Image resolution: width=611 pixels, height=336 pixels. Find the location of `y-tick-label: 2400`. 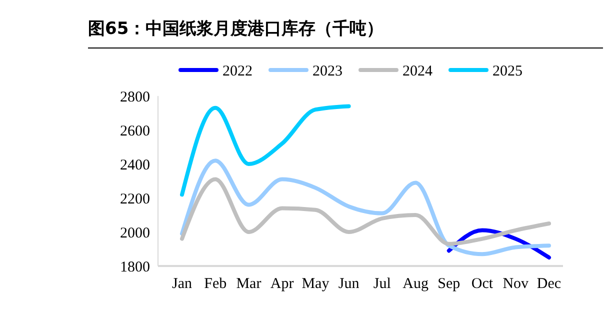

y-tick-label: 2400 is located at coordinates (135, 165).